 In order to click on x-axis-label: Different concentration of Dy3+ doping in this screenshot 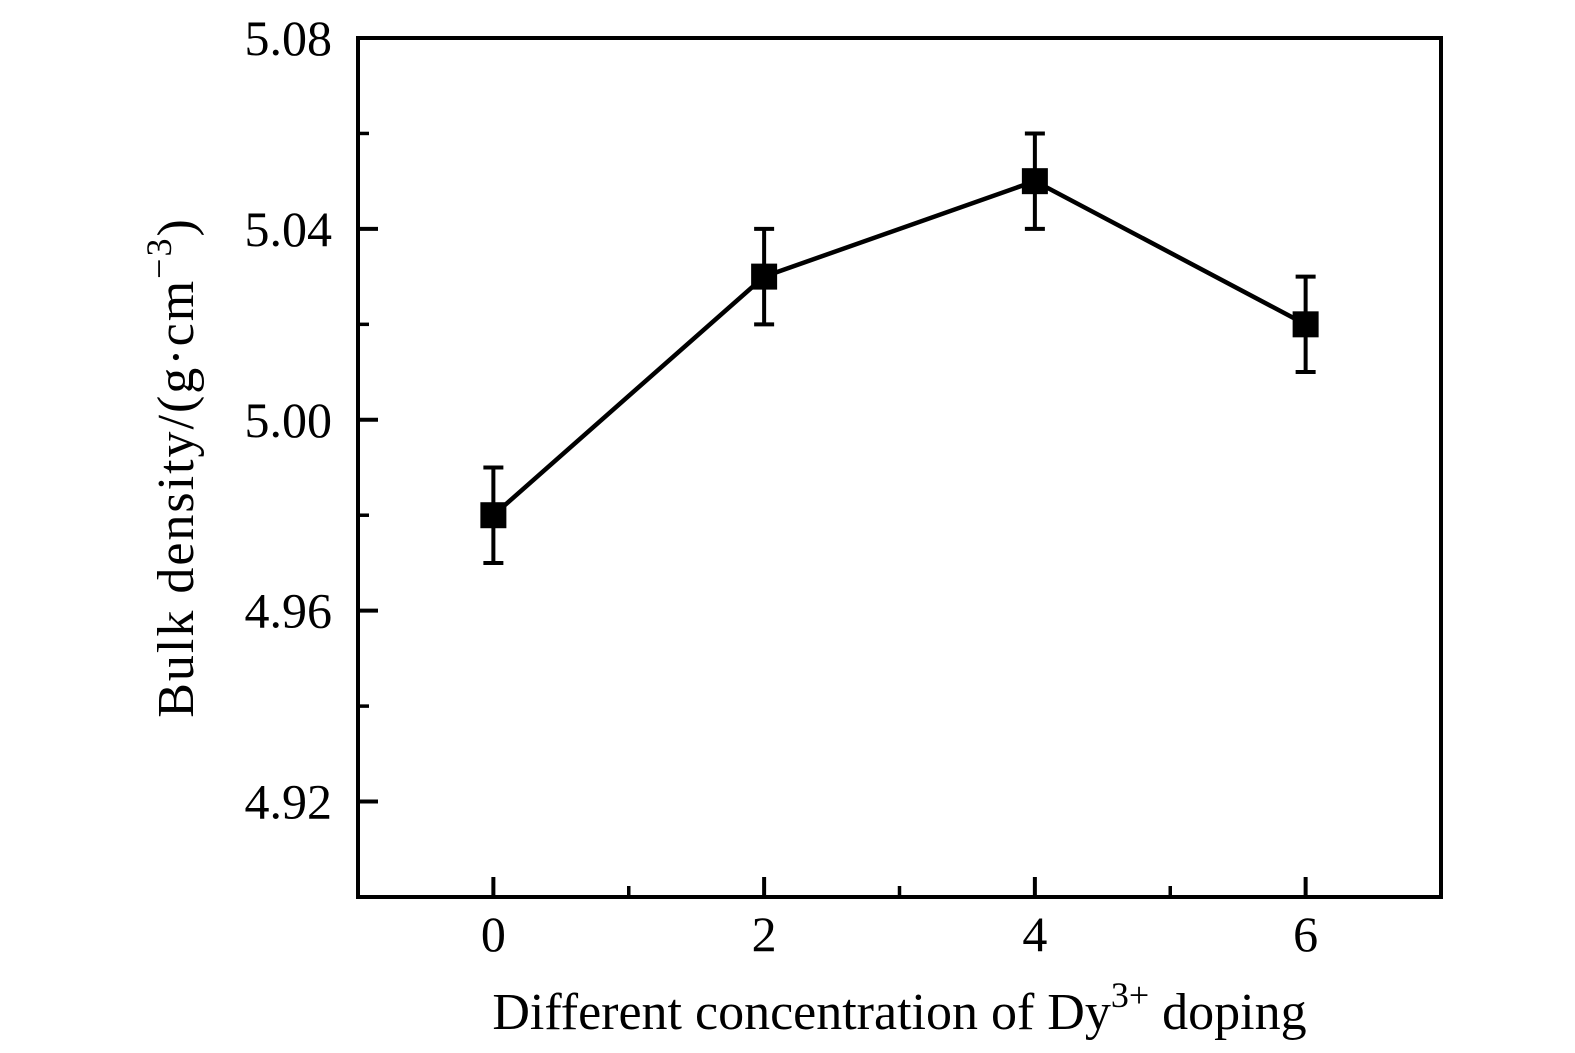, I will do `click(899, 1008)`.